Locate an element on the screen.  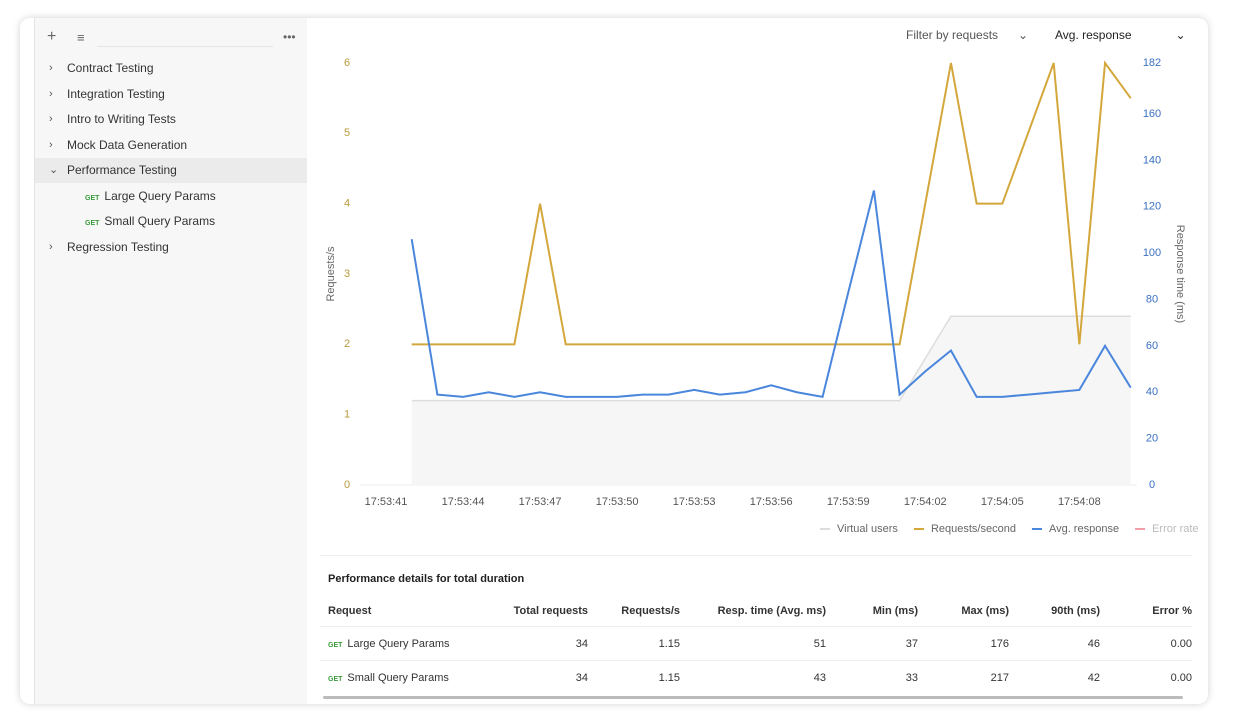
tree-item: › Intro to Writing Tests is located at coordinates (171, 119).